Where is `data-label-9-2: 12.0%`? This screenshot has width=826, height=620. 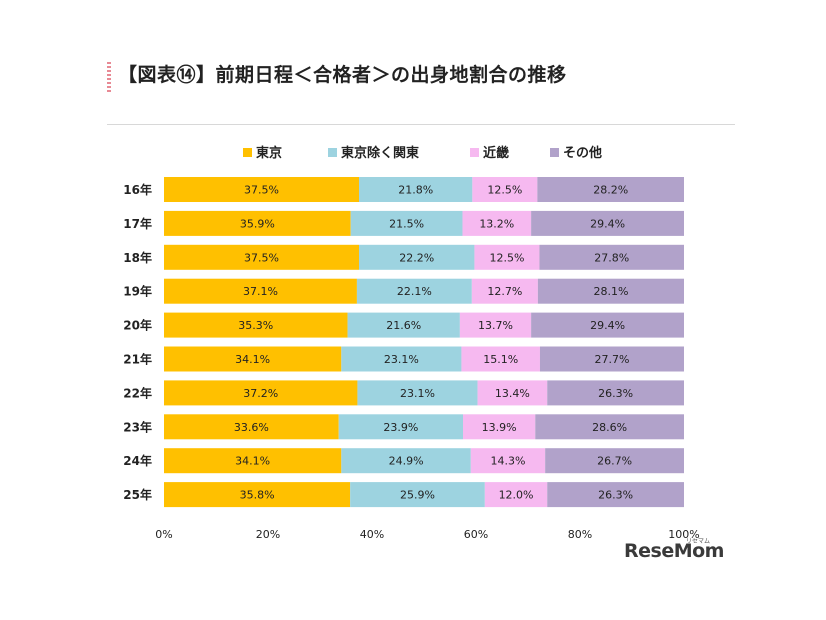
data-label-9-2: 12.0% is located at coordinates (516, 495).